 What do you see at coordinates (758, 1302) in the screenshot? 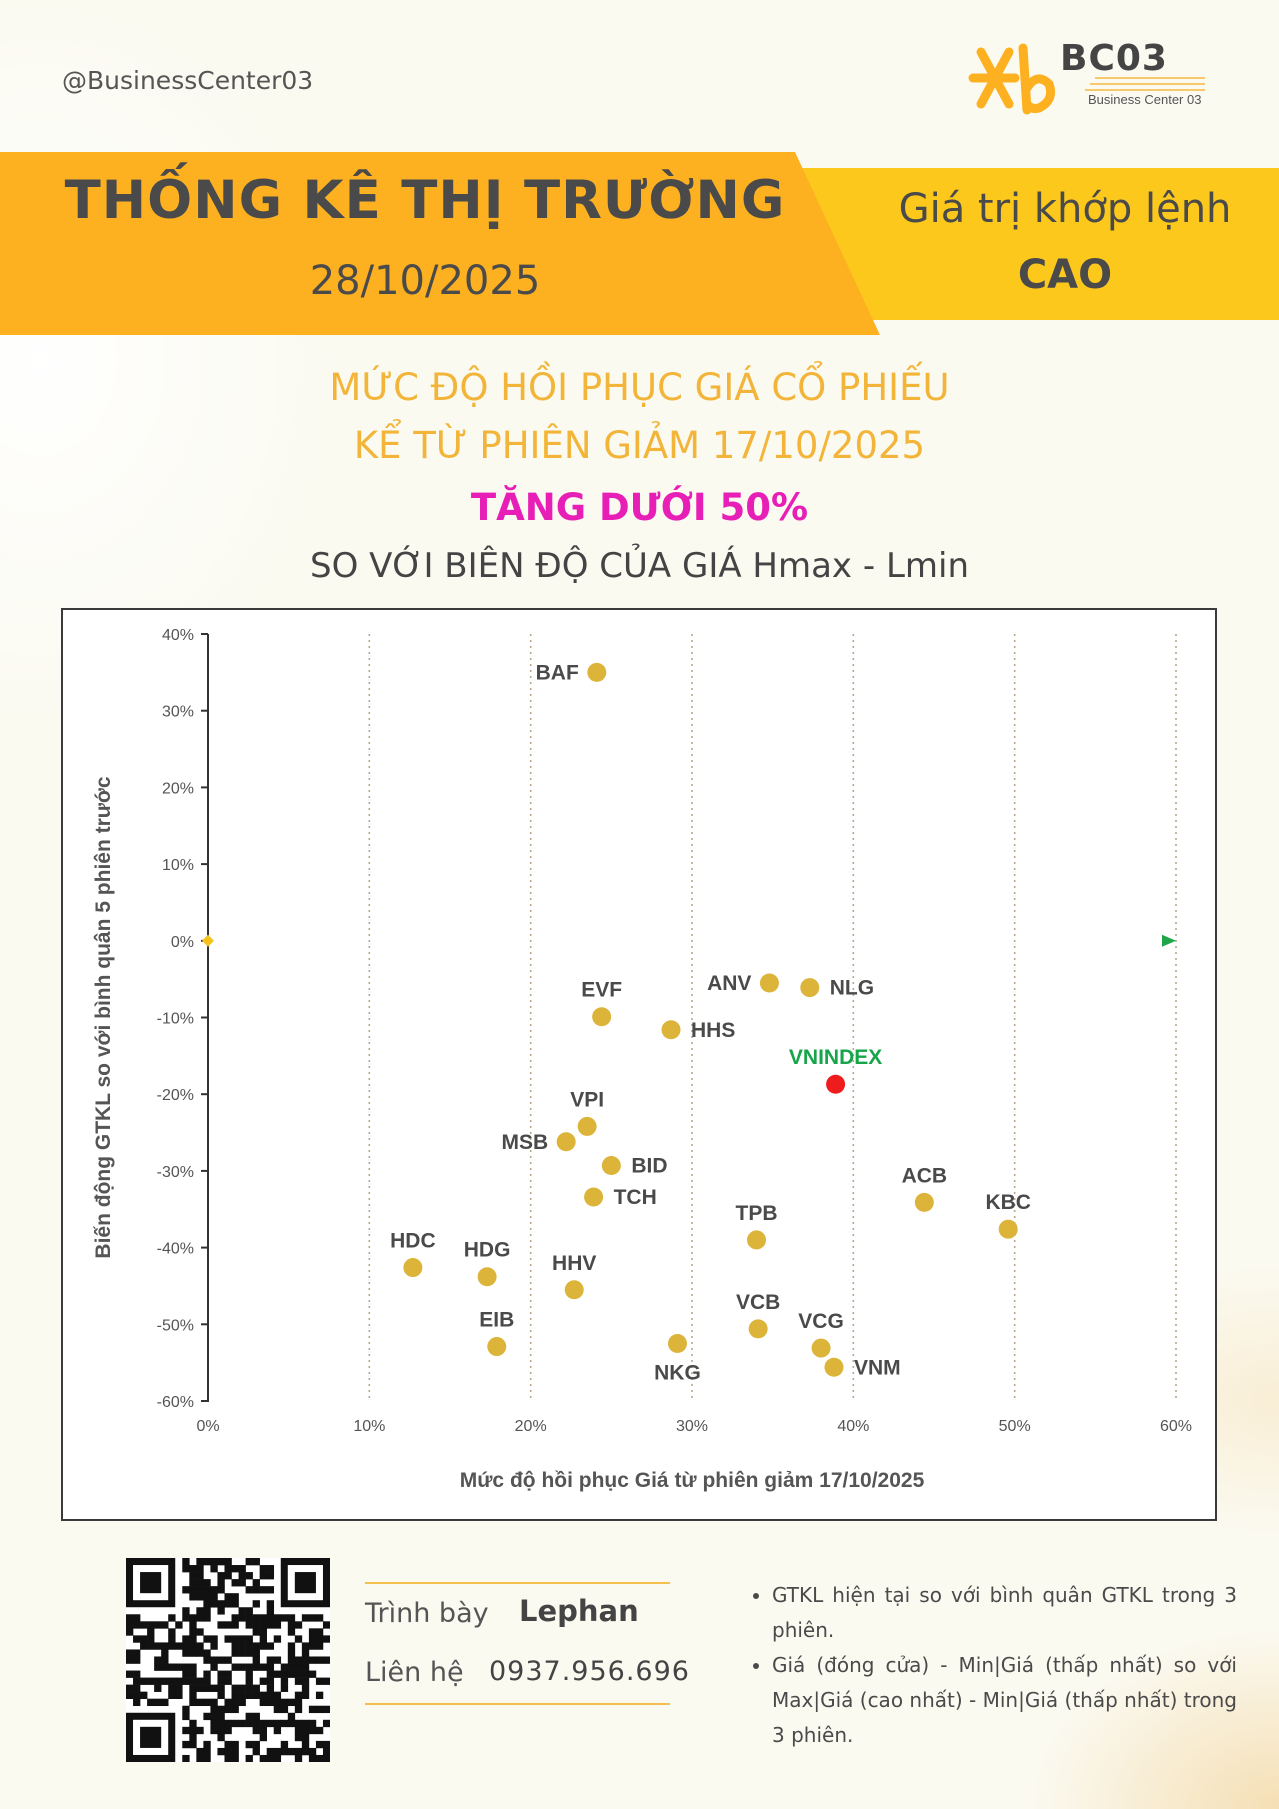
I see `data-label: VCB` at bounding box center [758, 1302].